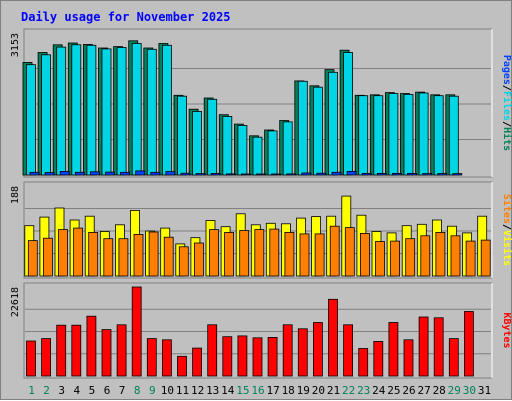  Describe the element at coordinates (122, 390) in the screenshot. I see `day-label-7: 7` at that location.